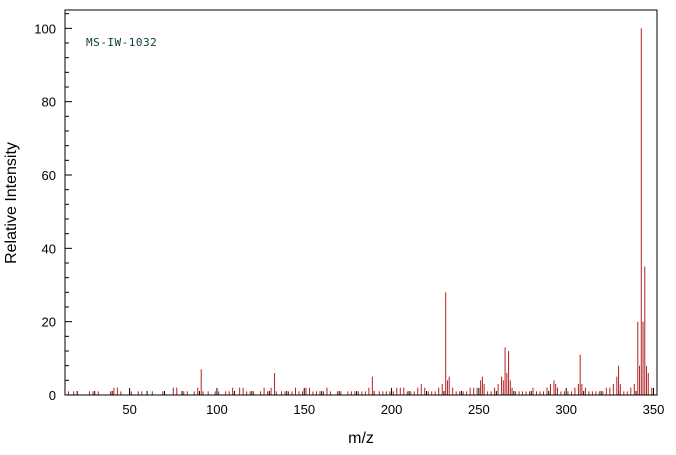 The image size is (676, 455). I want to click on x-tick-label: 150, so click(304, 409).